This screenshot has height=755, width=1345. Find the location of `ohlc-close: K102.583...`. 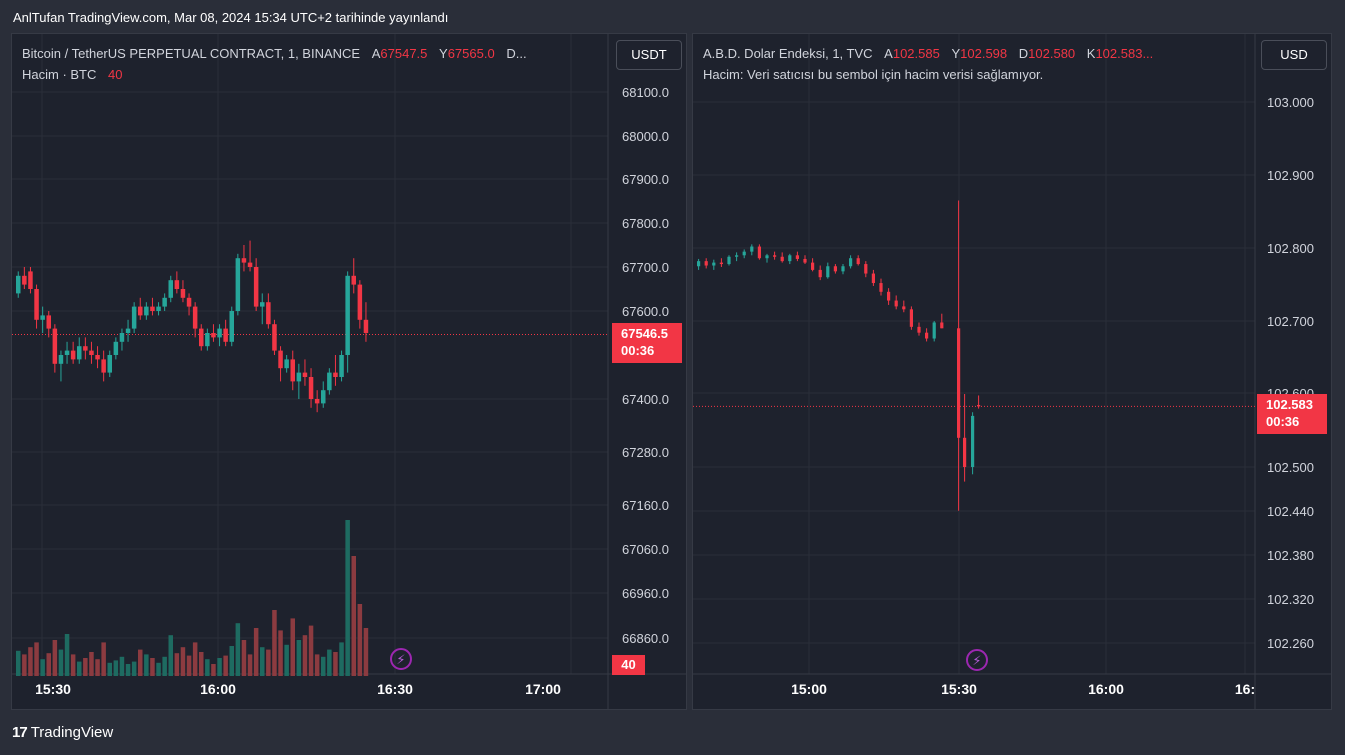

ohlc-close: K102.583... is located at coordinates (1120, 53).